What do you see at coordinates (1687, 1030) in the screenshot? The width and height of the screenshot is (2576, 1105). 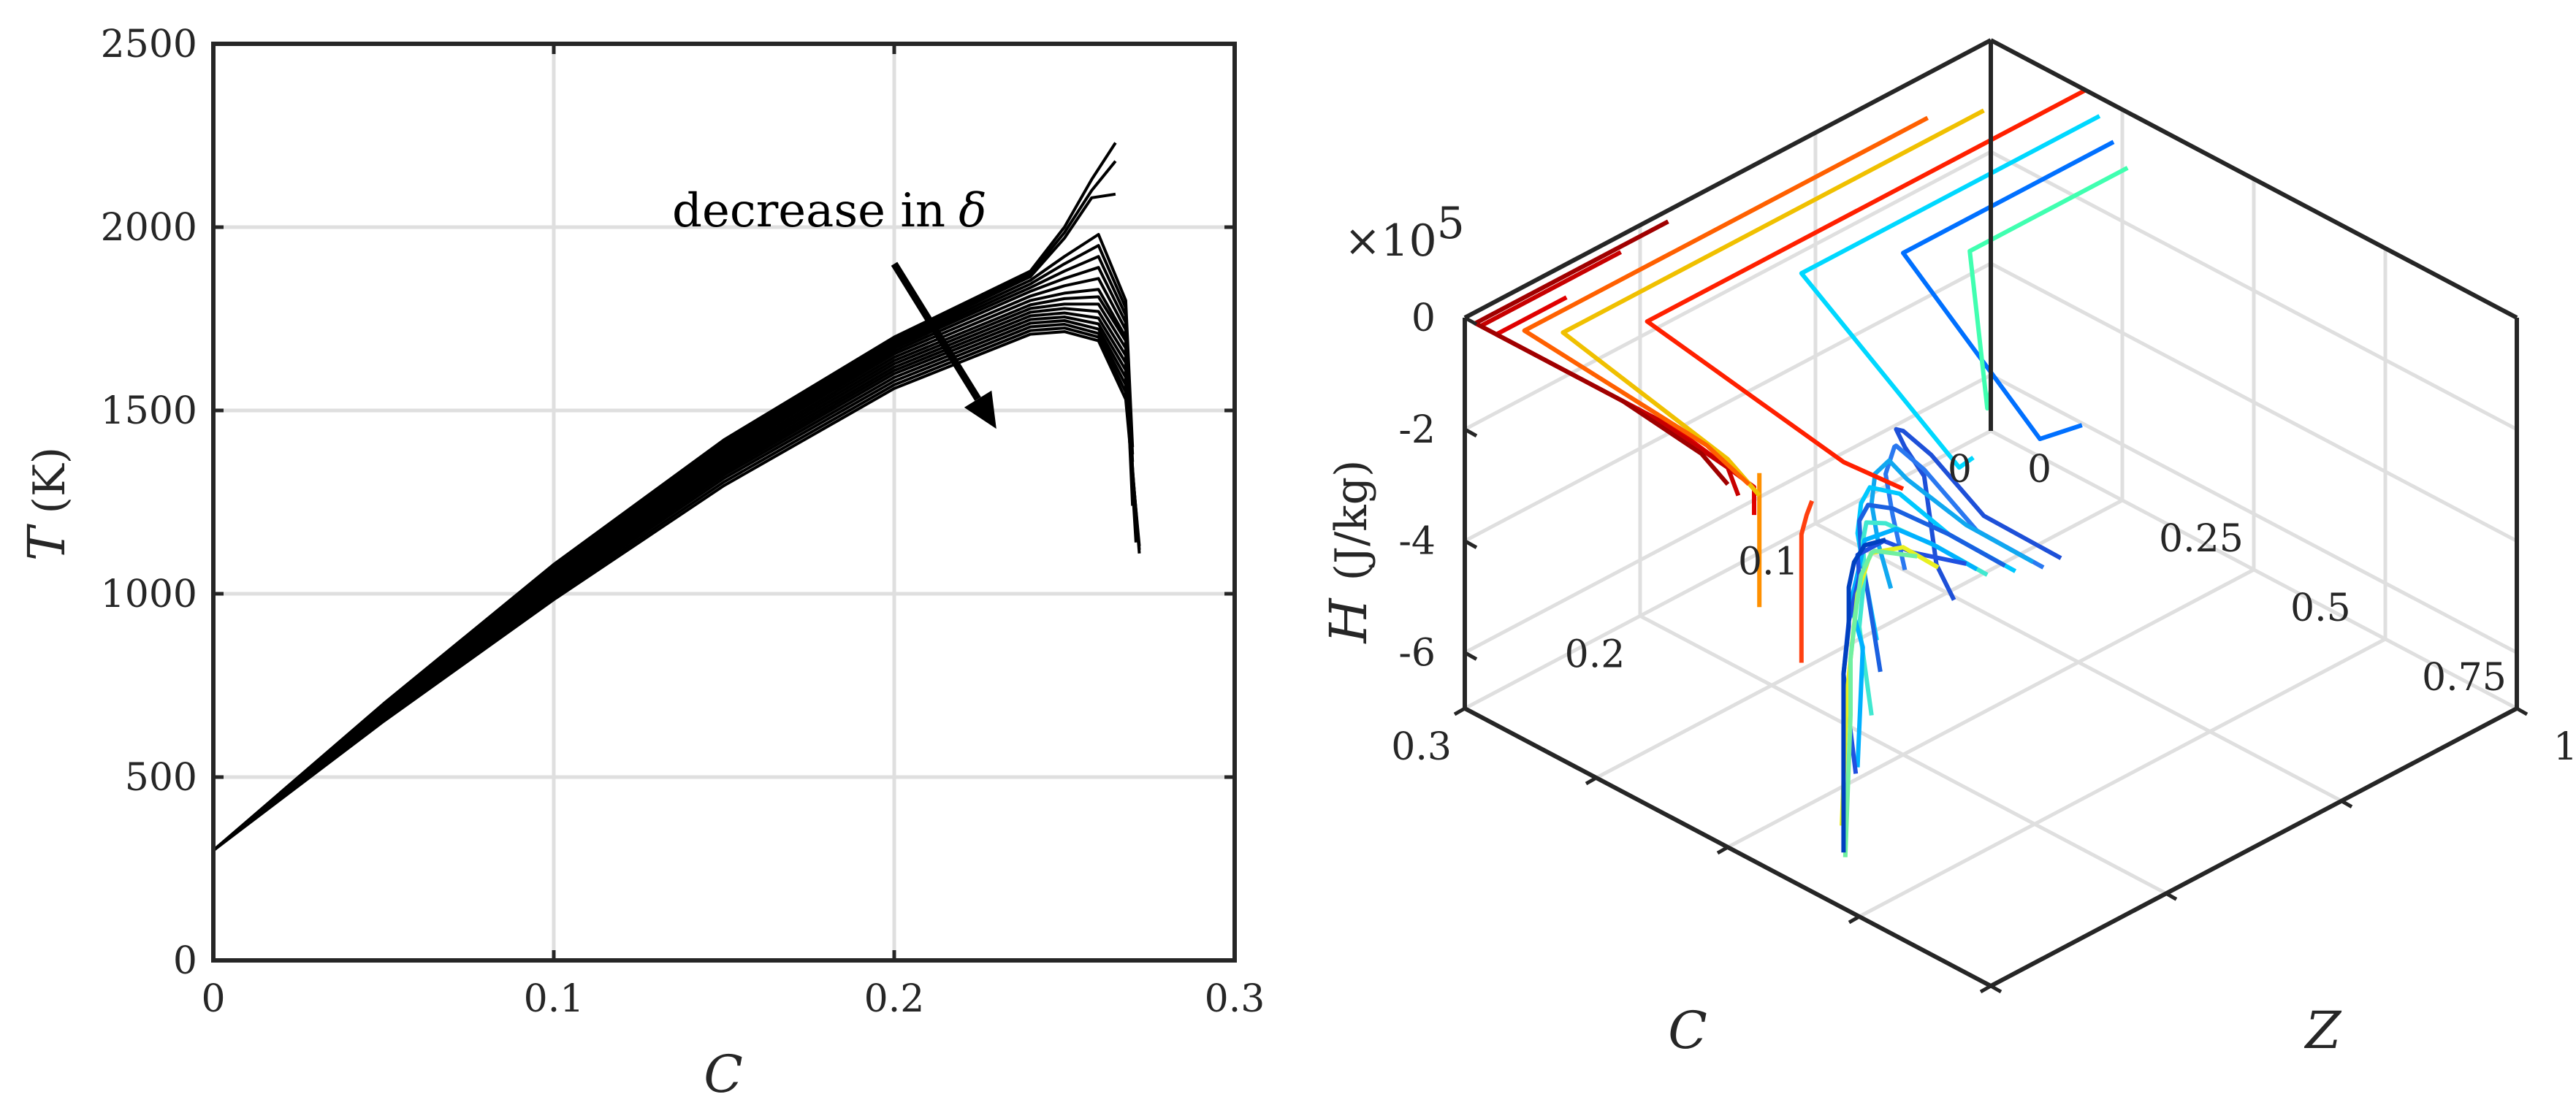 I see `plot2-c-axis-label: C` at bounding box center [1687, 1030].